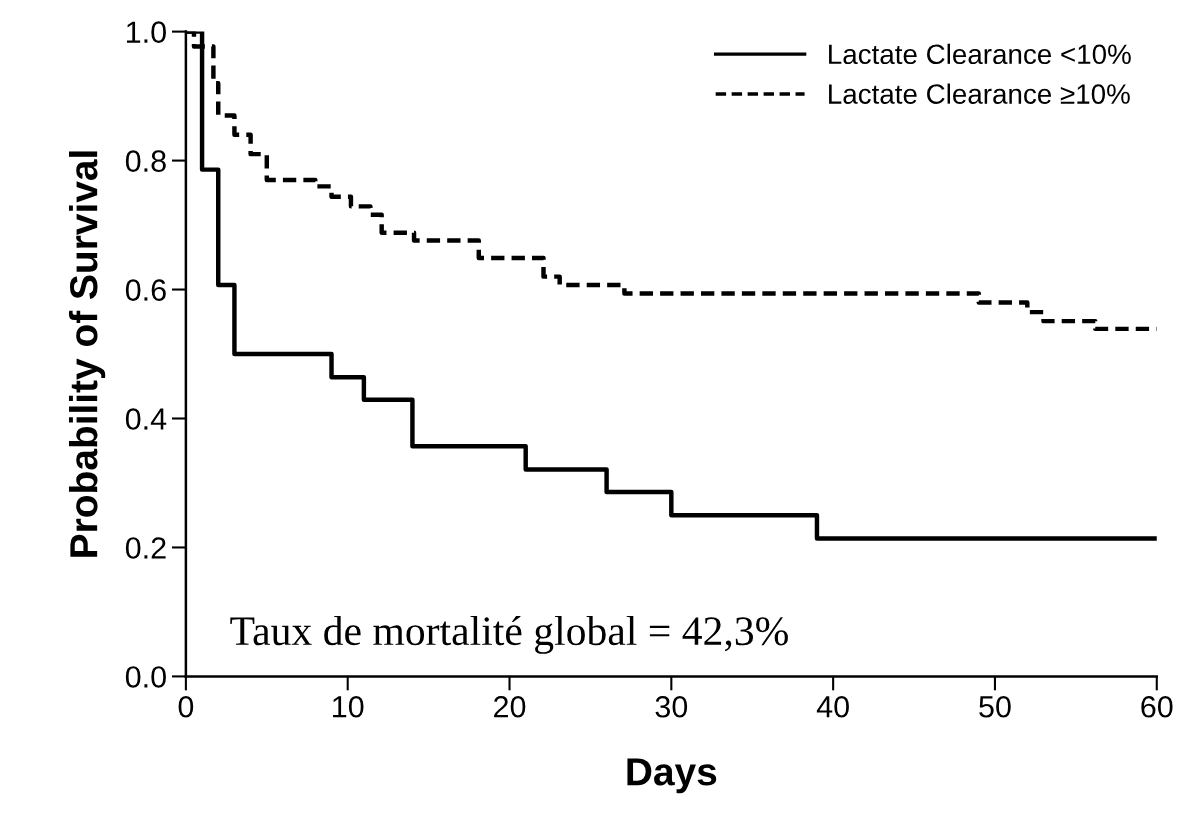 The height and width of the screenshot is (832, 1184). What do you see at coordinates (510, 706) in the screenshot?
I see `x-tick-label: 20` at bounding box center [510, 706].